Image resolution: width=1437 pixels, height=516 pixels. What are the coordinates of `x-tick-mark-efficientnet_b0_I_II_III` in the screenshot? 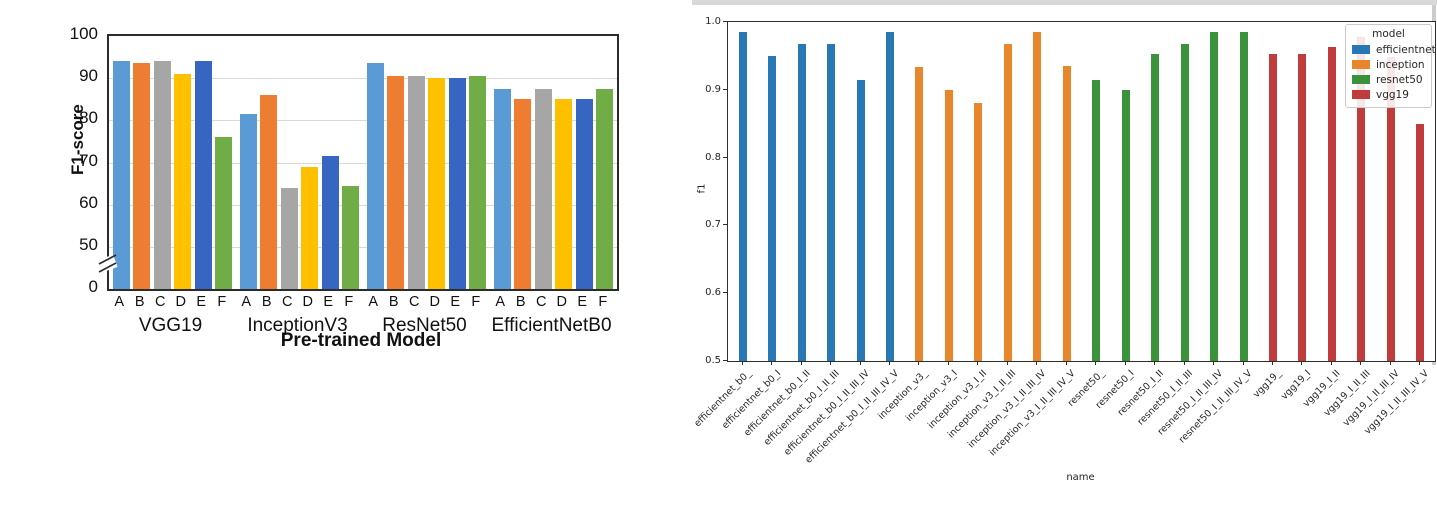 It's located at (831, 363).